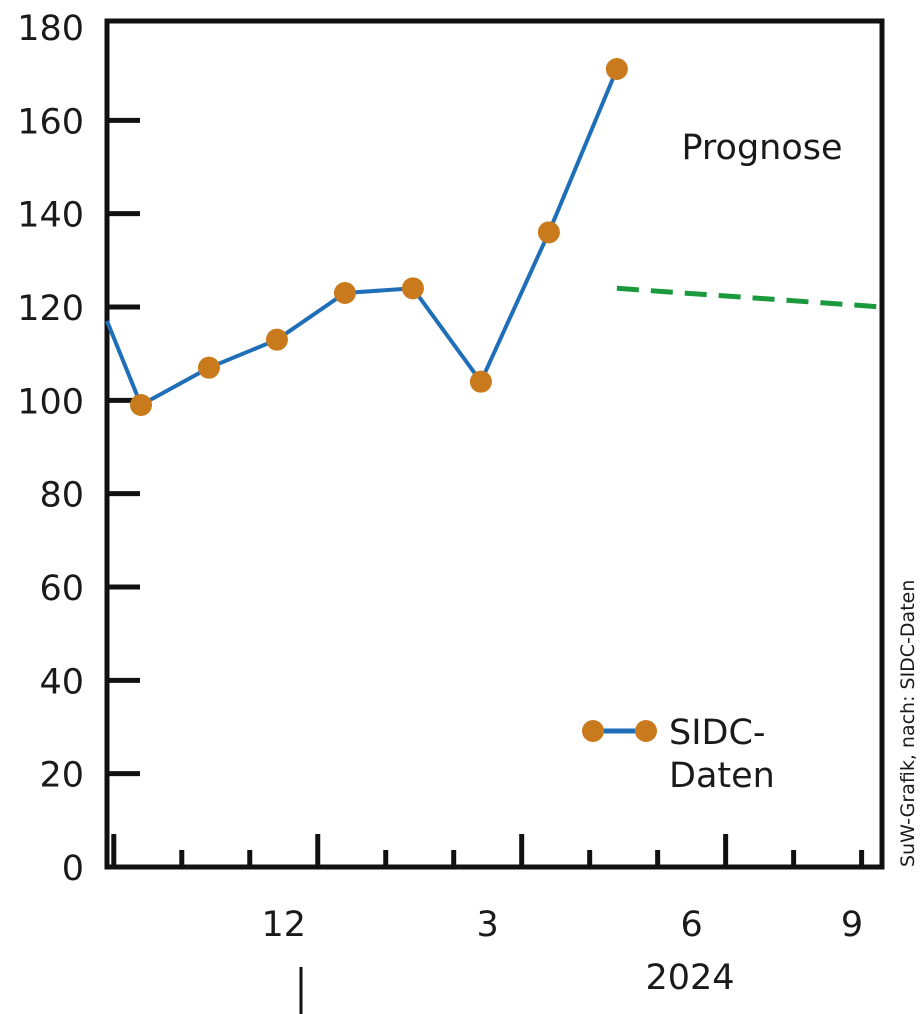 The height and width of the screenshot is (1014, 920). Describe the element at coordinates (488, 925) in the screenshot. I see `x-tick-label-3: 3` at that location.